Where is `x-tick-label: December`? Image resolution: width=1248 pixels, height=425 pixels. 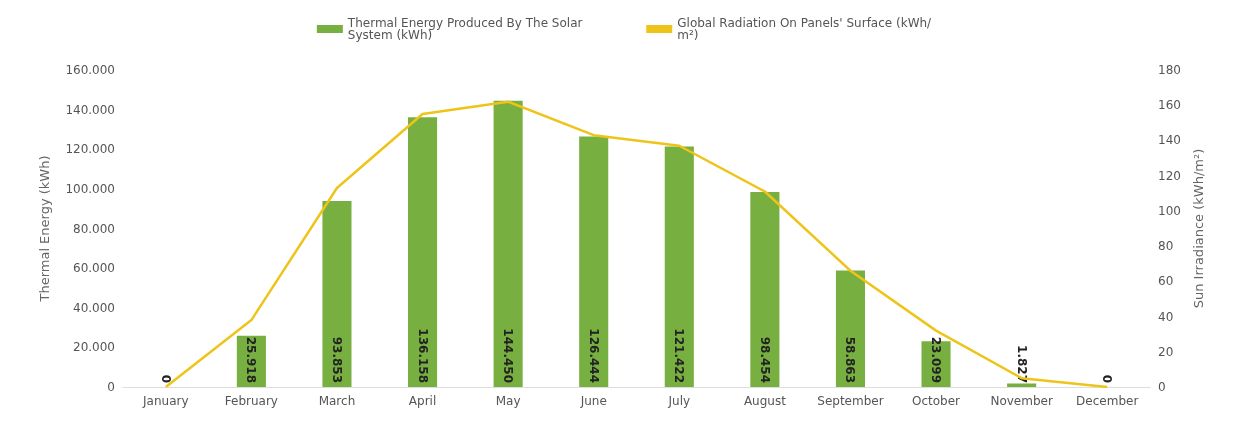 x-tick-label: December is located at coordinates (1107, 401).